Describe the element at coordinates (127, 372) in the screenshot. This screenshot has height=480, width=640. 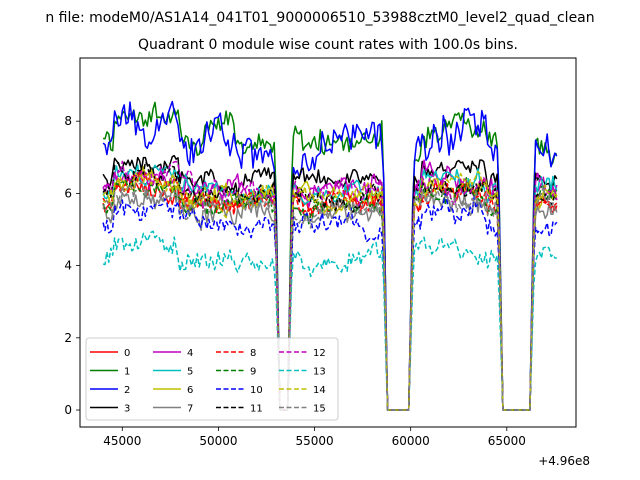
I see `legend-label-1: 1` at that location.